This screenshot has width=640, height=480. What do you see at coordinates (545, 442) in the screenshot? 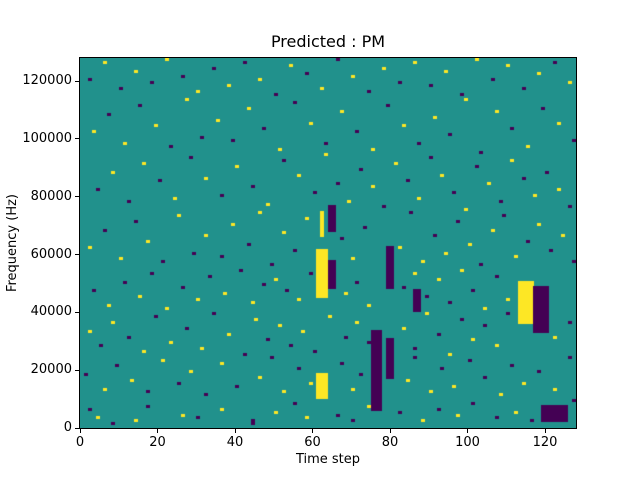
I see `x-tick-label: 120` at bounding box center [545, 442].